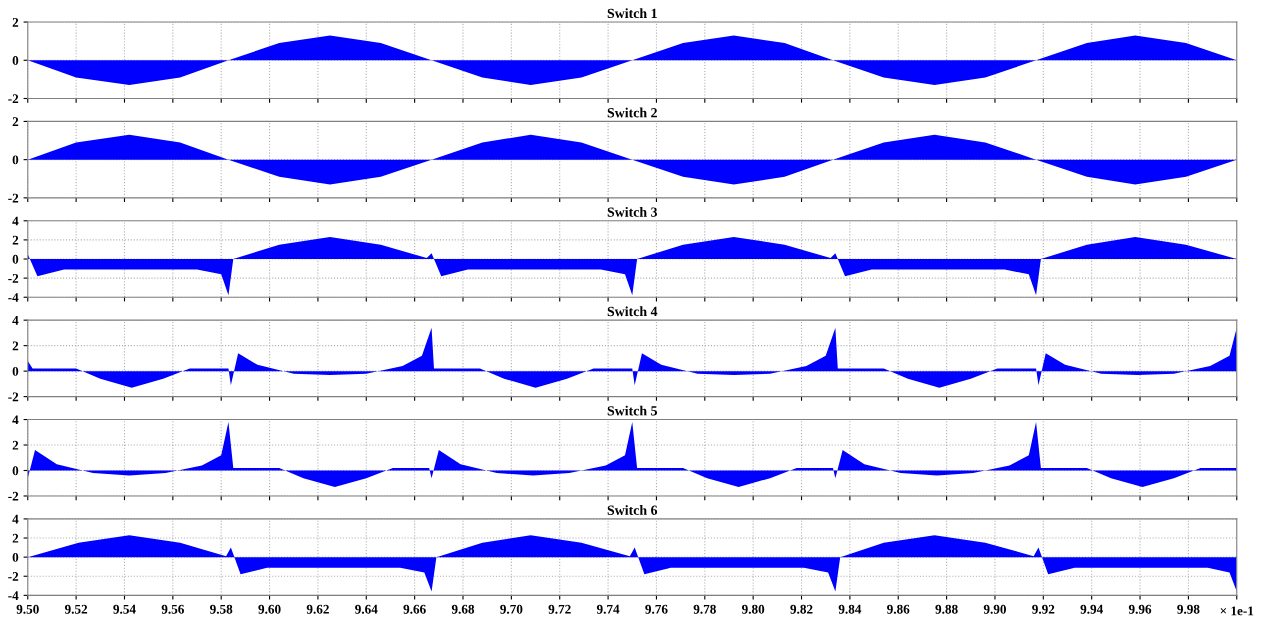  What do you see at coordinates (801, 609) in the screenshot?
I see `x-tick-label: 9.82` at bounding box center [801, 609].